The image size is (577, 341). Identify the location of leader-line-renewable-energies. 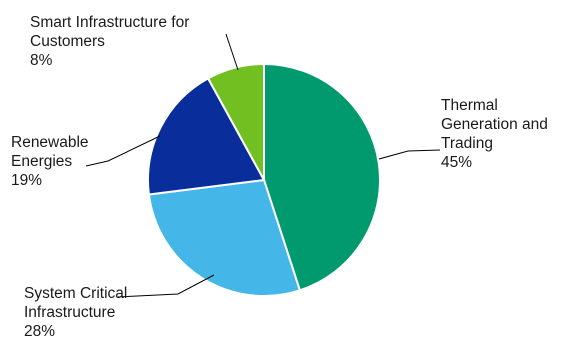
(123, 151).